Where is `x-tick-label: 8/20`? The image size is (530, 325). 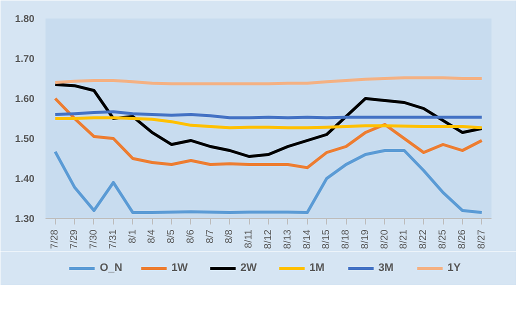 x-tick-label: 8/20 is located at coordinates (384, 239).